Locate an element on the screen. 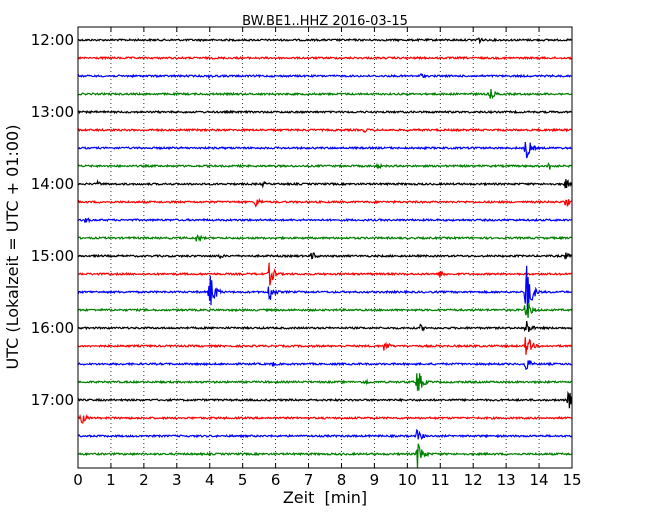 The image size is (650, 520). y-tick-label: 12:00 is located at coordinates (52, 40).